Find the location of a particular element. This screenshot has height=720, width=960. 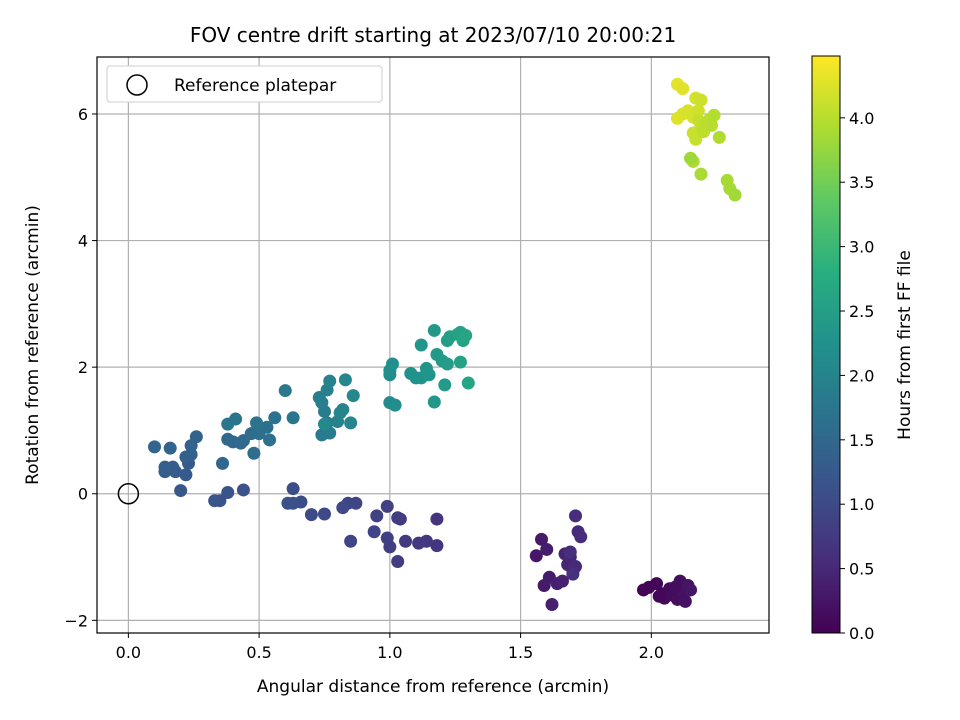

legend-box is located at coordinates (244, 84).